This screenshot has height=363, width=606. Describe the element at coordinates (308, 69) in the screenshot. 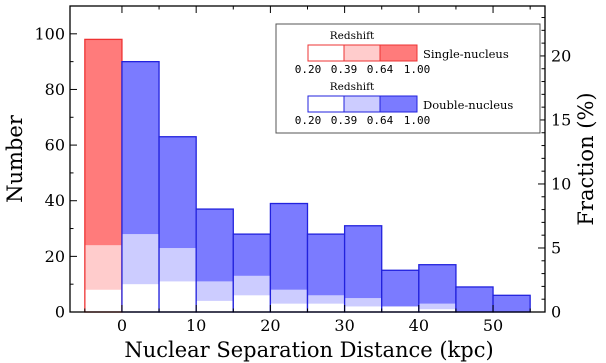

I see `single-legend-tick: 0.20` at that location.